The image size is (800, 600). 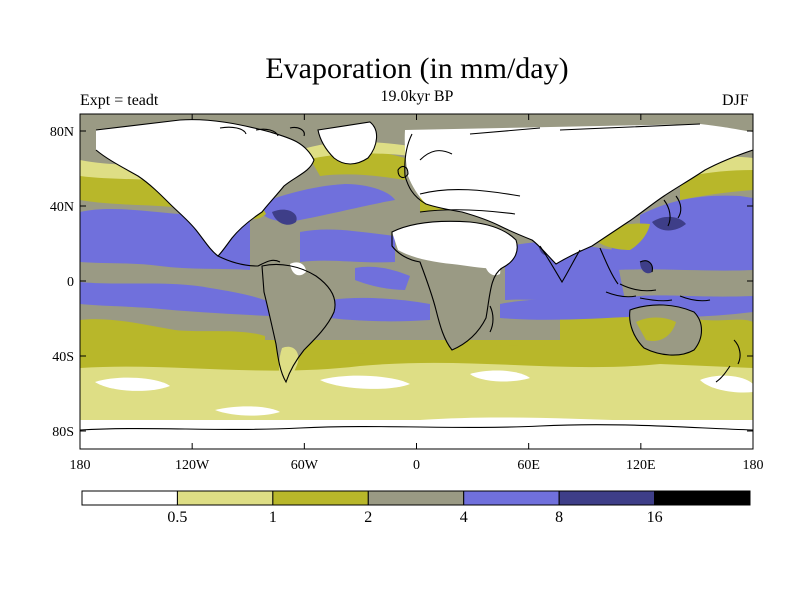 I want to click on white-spot-horn, so click(x=492, y=268).